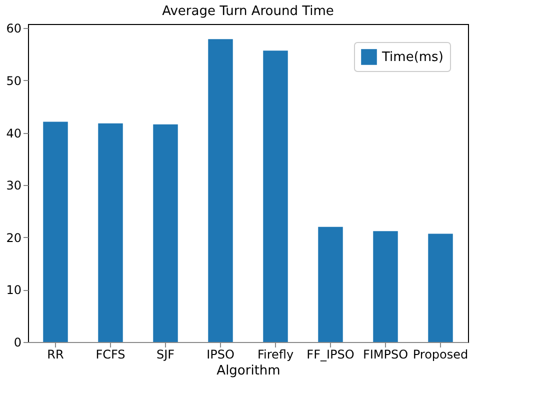  What do you see at coordinates (440, 355) in the screenshot?
I see `x-tick-label: Proposed` at bounding box center [440, 355].